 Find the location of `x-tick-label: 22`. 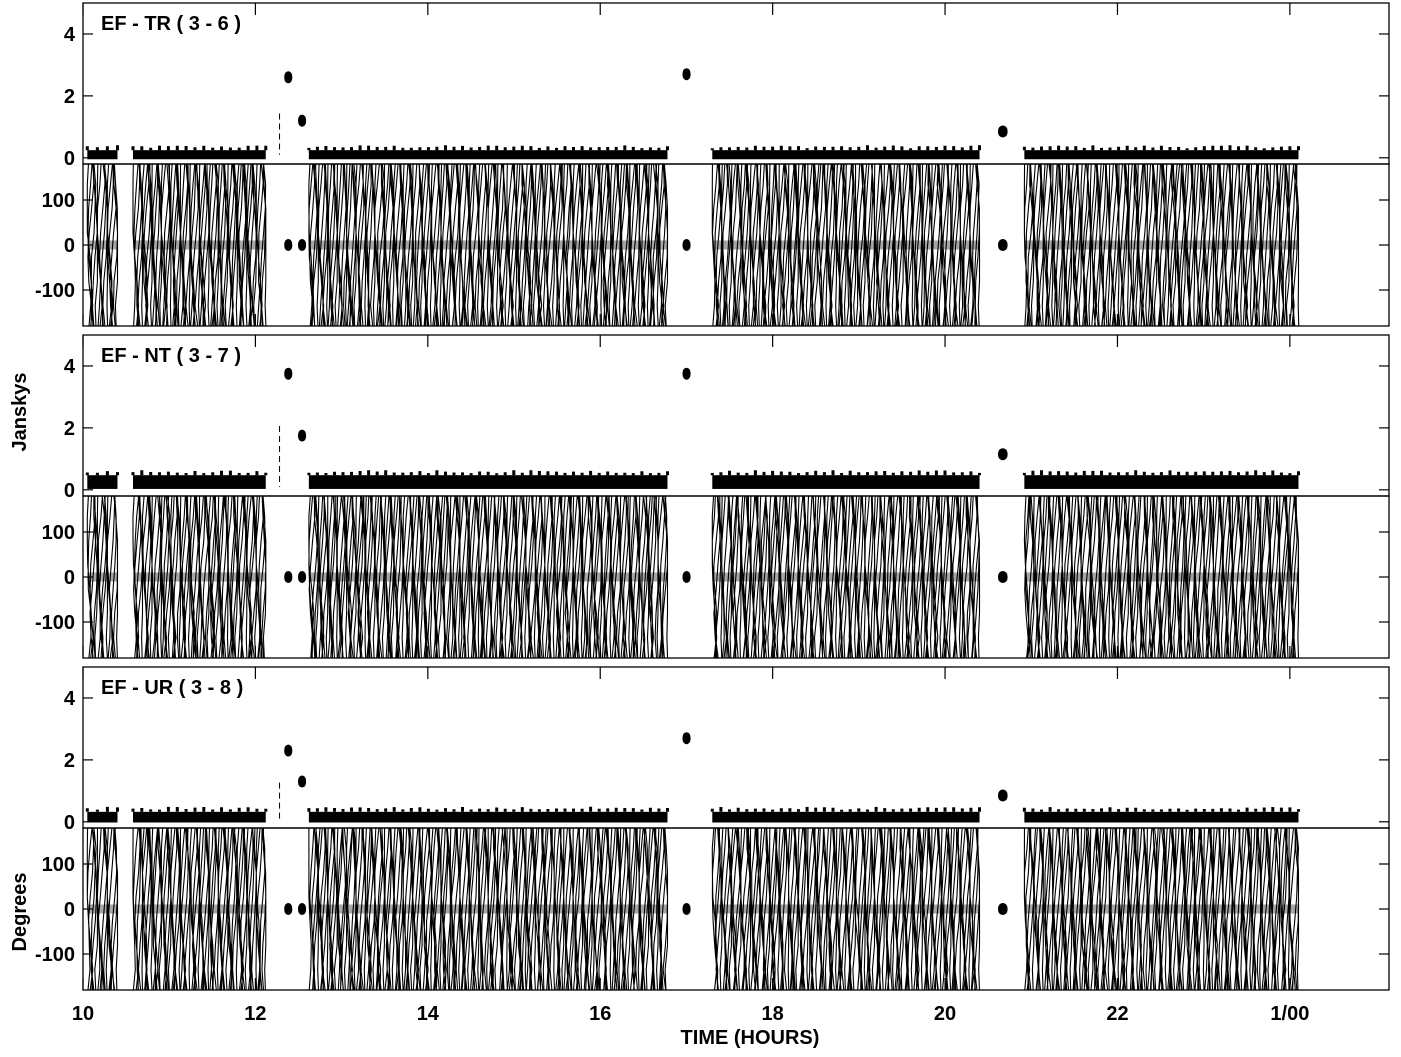

x-tick-label: 22 is located at coordinates (1117, 1014).